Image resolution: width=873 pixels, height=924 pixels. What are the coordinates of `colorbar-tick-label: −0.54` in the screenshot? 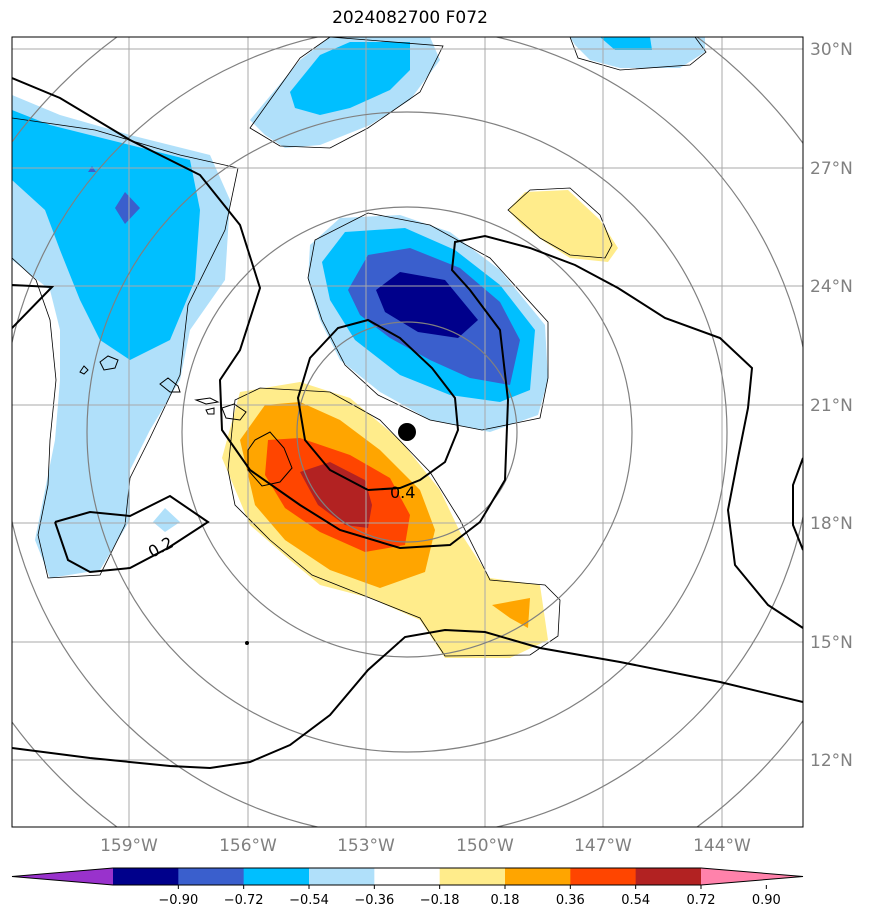 It's located at (309, 900).